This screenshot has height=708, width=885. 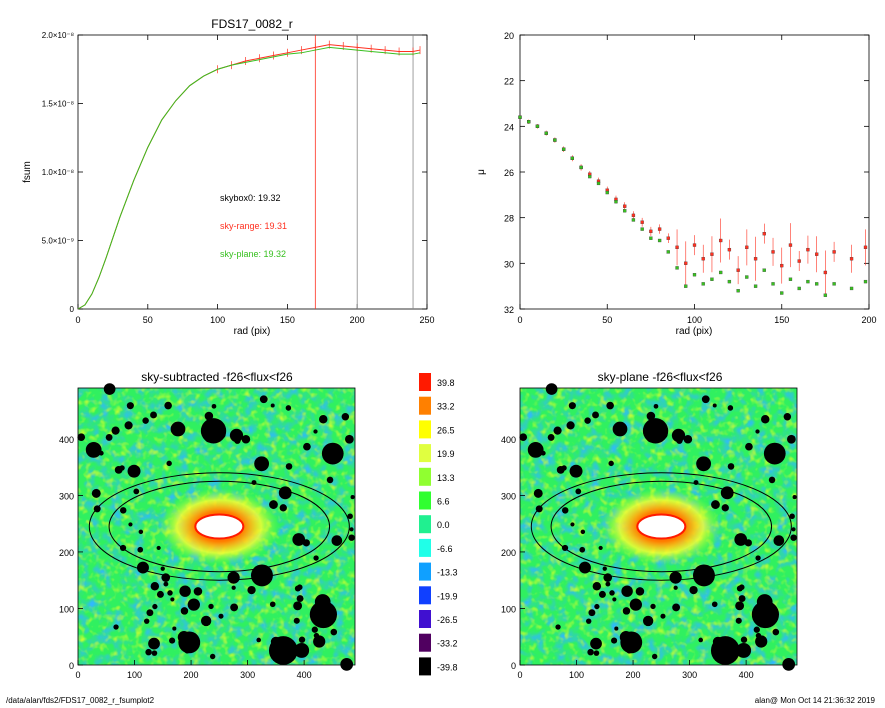 I want to click on colorbar-label: 26.5, so click(x=446, y=430).